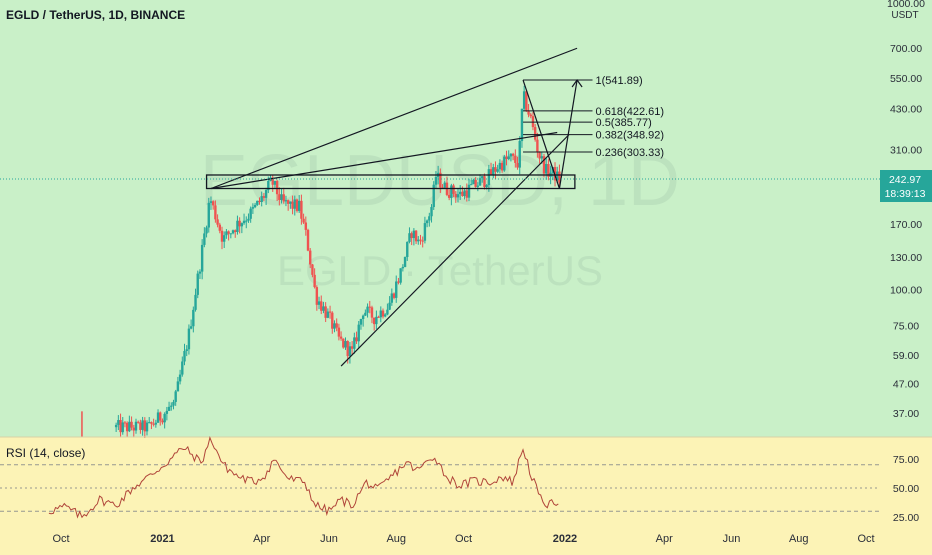 Image resolution: width=932 pixels, height=555 pixels. I want to click on time-tick-label: Oct, so click(463, 539).